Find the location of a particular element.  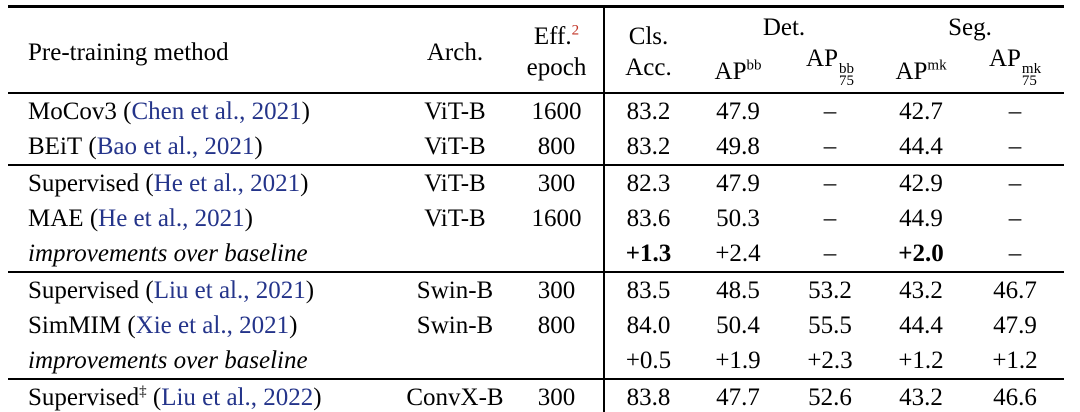

ap-sup: bb is located at coordinates (754, 65).